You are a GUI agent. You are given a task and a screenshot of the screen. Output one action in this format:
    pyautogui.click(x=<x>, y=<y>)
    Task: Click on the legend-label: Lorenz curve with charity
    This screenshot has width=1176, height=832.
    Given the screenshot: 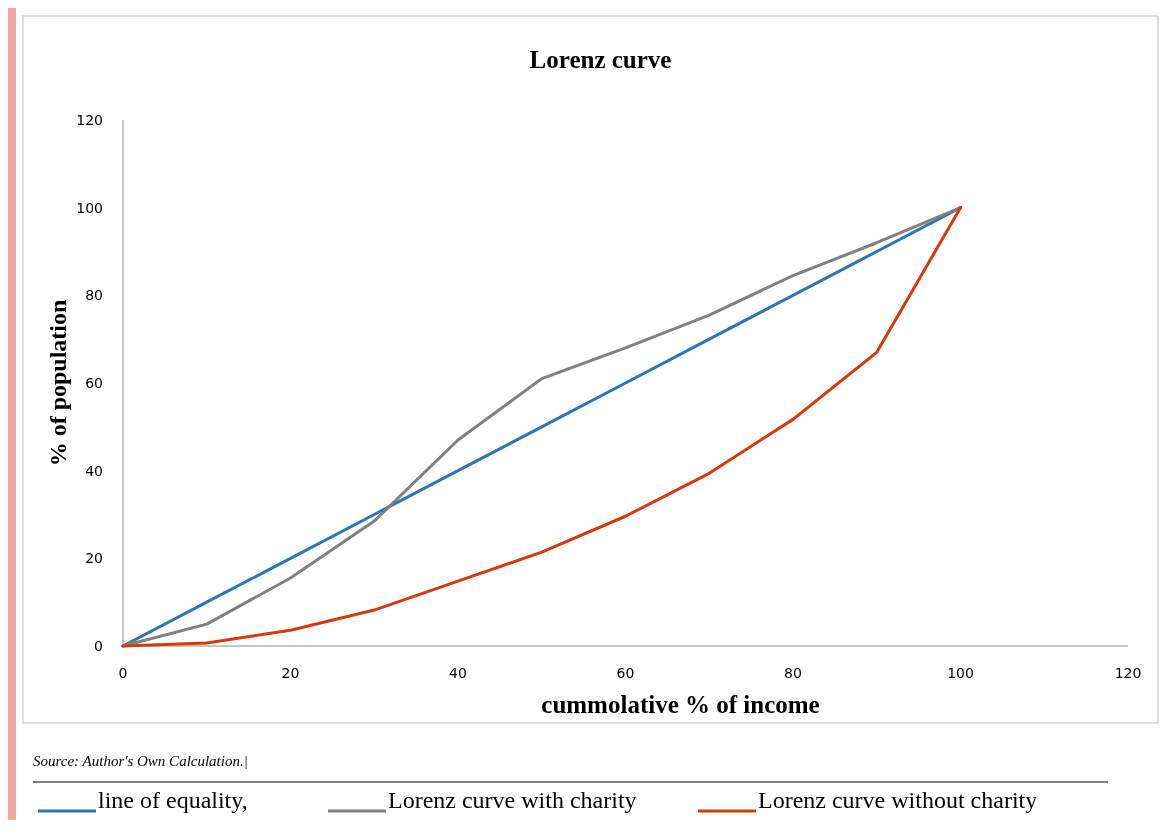 What is the action you would take?
    pyautogui.click(x=512, y=800)
    